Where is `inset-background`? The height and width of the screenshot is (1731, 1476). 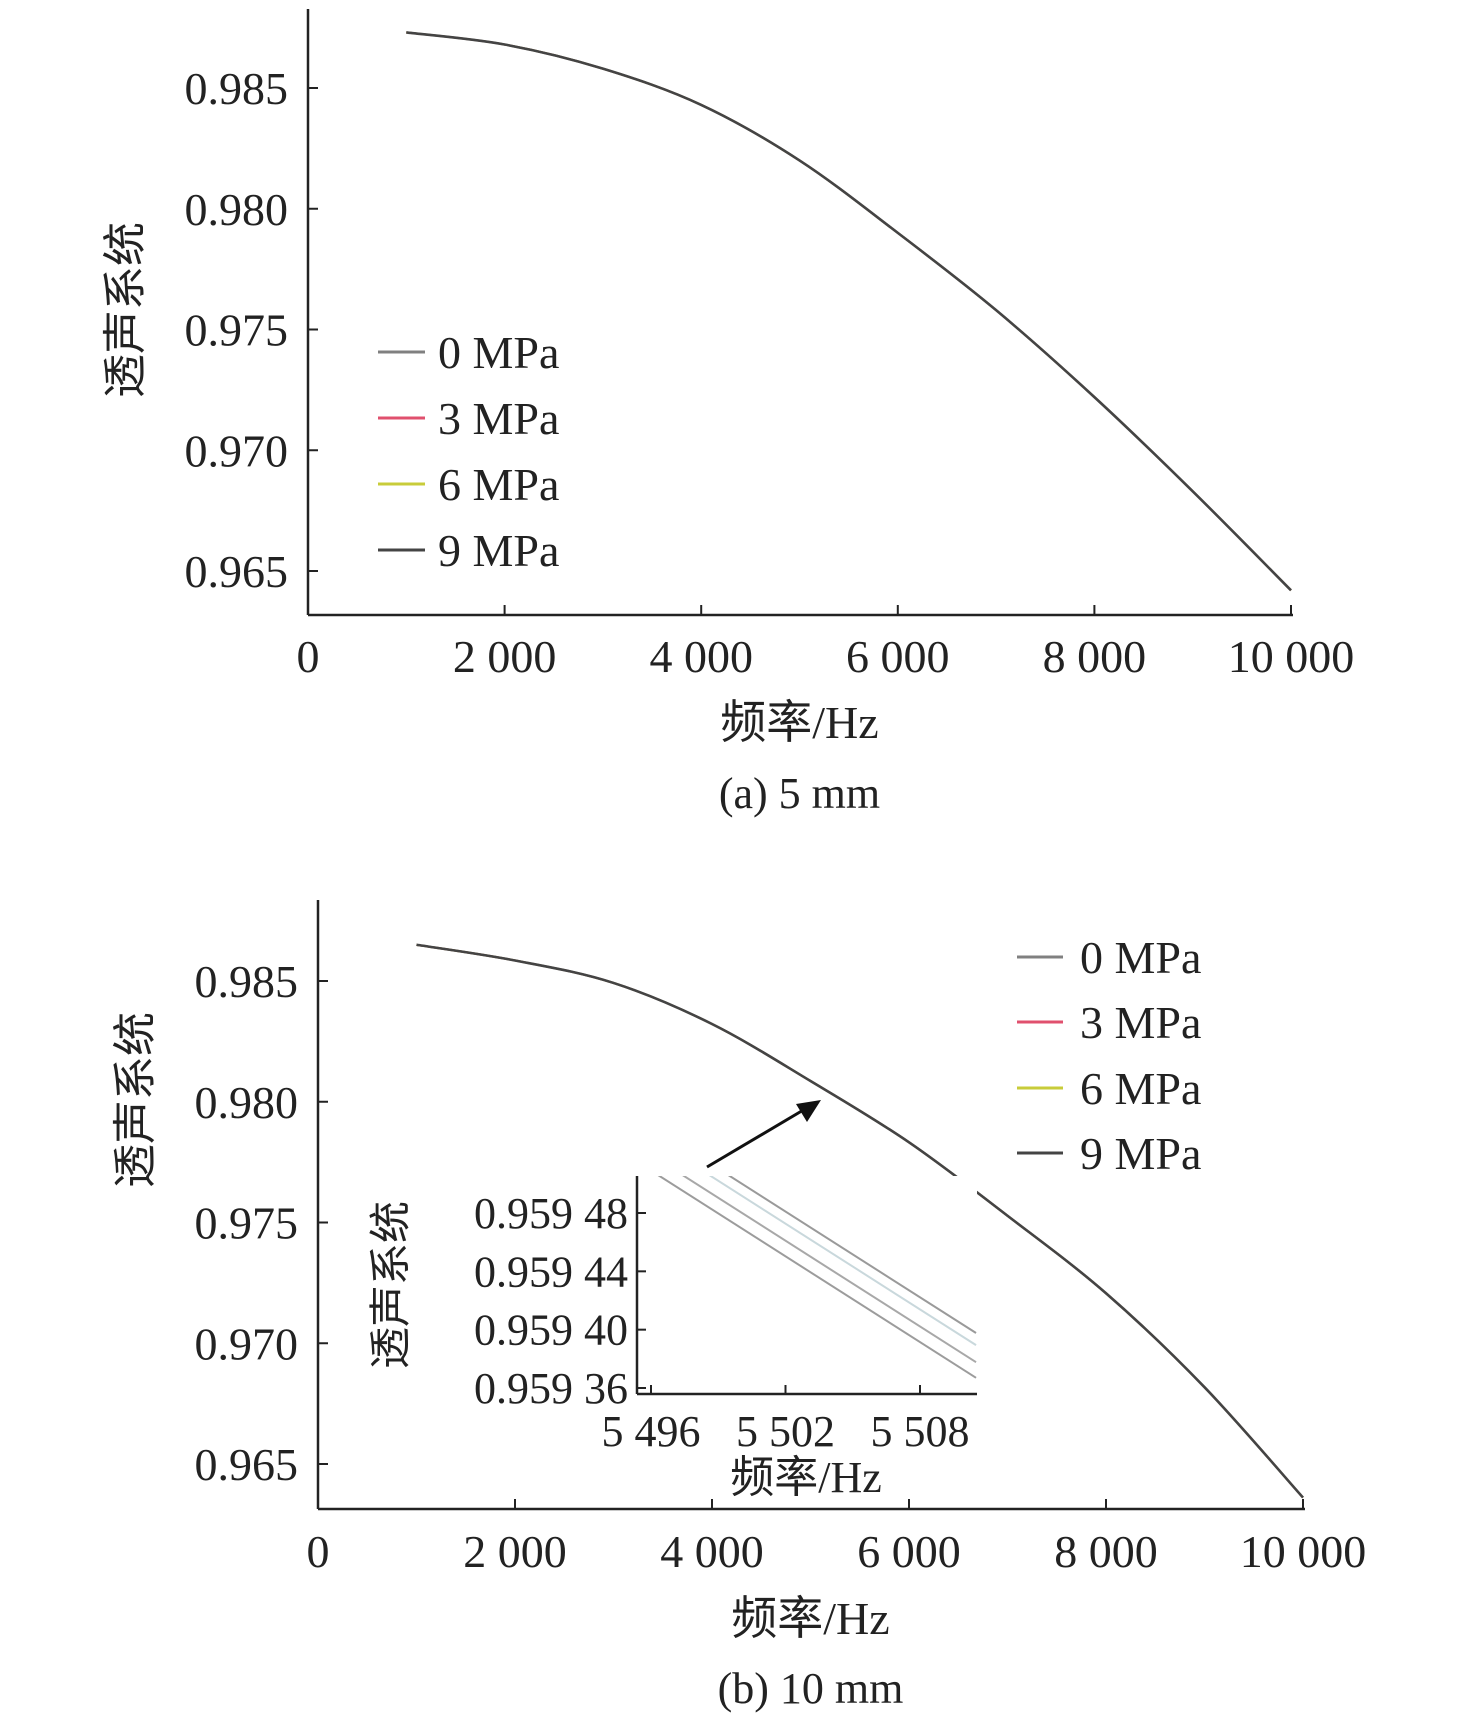
inset-background is located at coordinates (807, 1285).